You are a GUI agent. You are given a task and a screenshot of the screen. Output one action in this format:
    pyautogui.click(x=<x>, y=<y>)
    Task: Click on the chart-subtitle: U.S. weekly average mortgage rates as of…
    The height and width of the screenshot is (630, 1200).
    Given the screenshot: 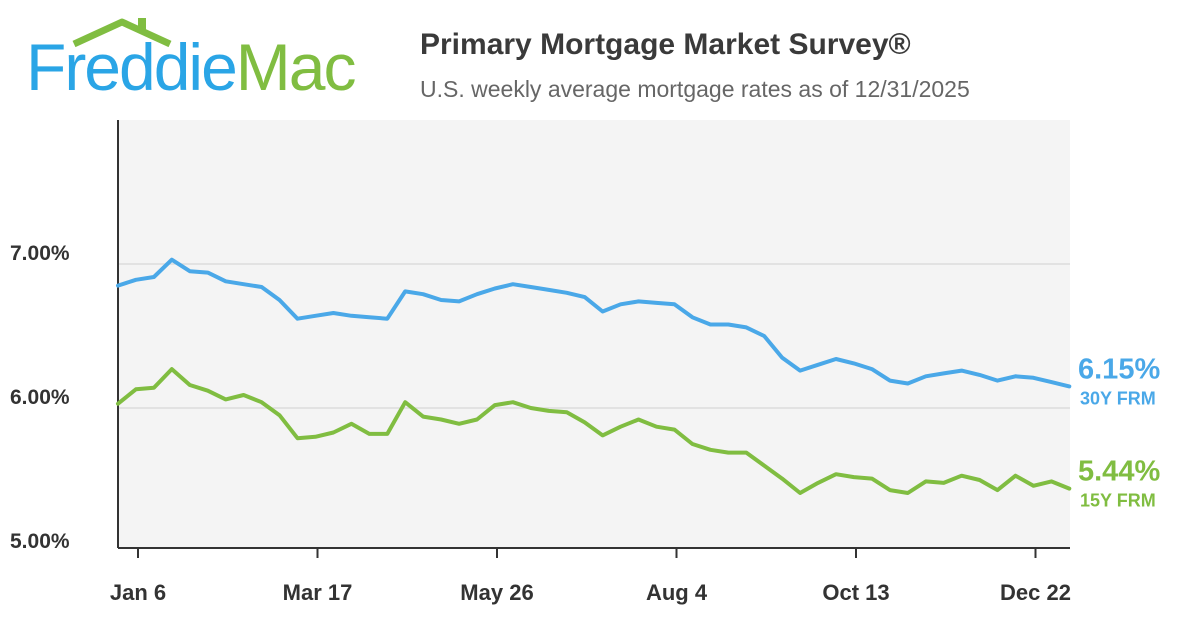 What is the action you would take?
    pyautogui.click(x=695, y=89)
    